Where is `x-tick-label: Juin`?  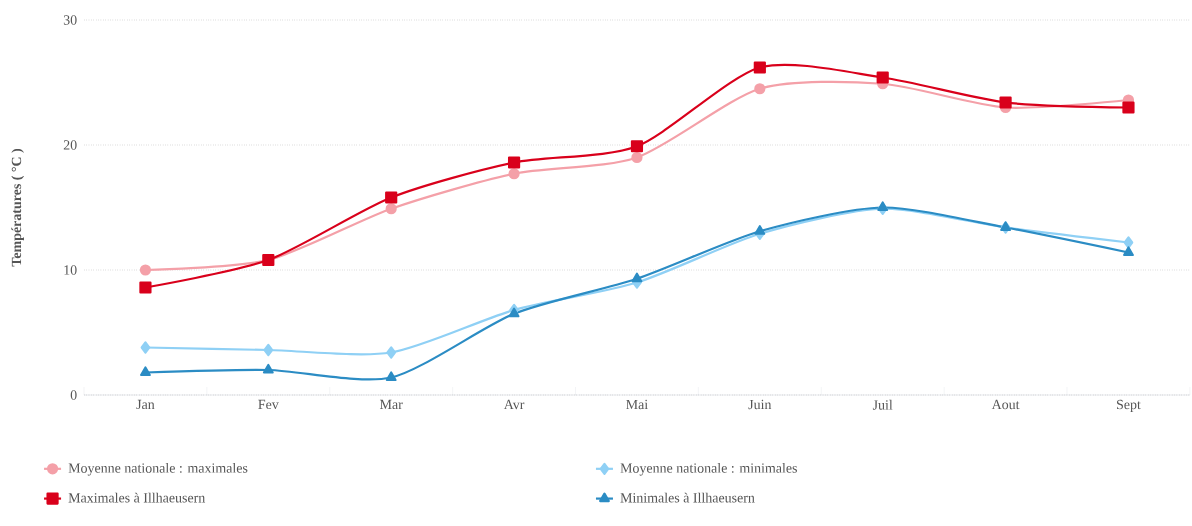
x-tick-label: Juin is located at coordinates (760, 404).